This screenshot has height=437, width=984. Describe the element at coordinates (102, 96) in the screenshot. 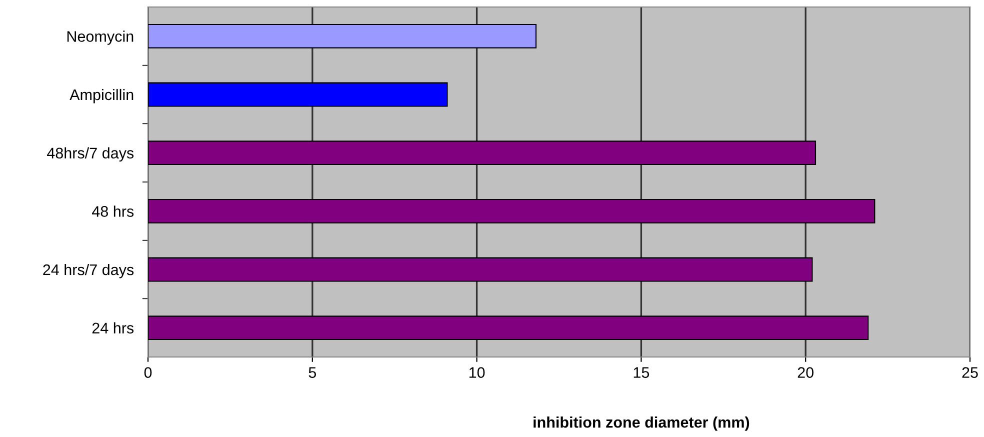

I see `y-tick-label: Ampicillin` at that location.